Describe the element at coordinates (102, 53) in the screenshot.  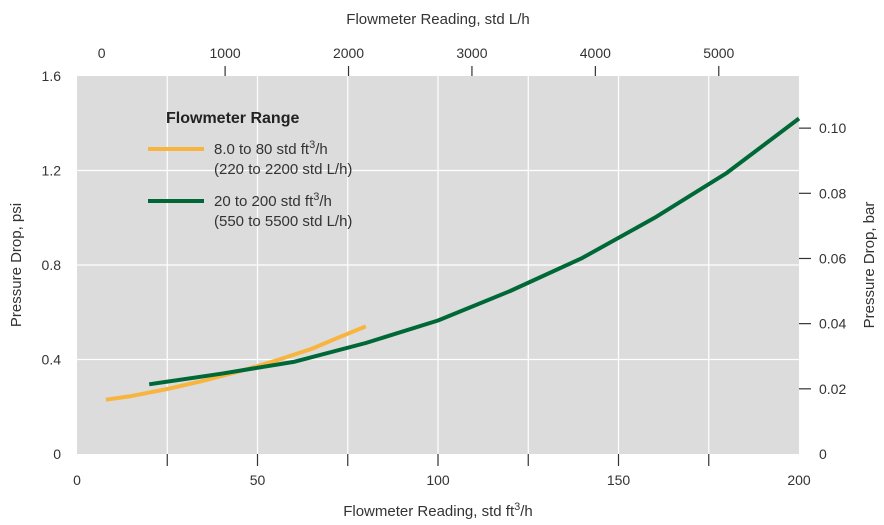
I see `top-tick-label: 0` at that location.